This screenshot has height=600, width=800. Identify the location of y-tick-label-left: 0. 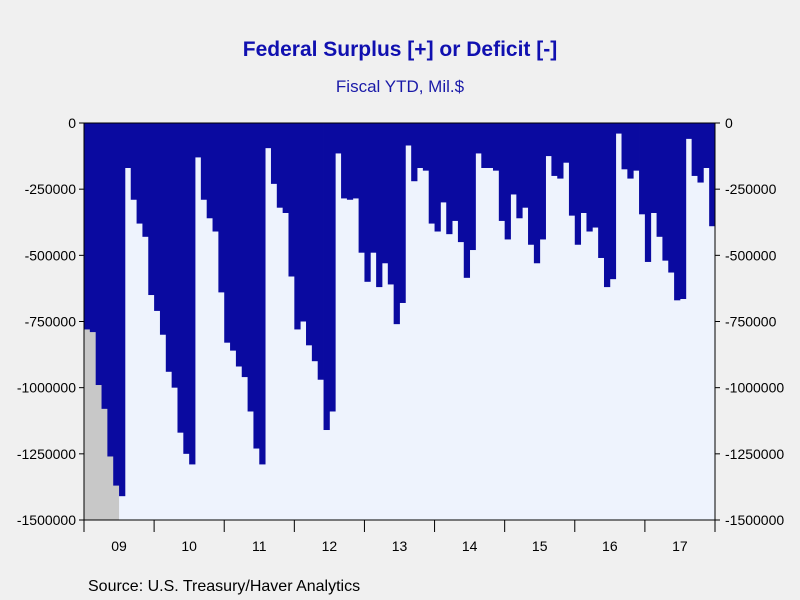
(72, 123).